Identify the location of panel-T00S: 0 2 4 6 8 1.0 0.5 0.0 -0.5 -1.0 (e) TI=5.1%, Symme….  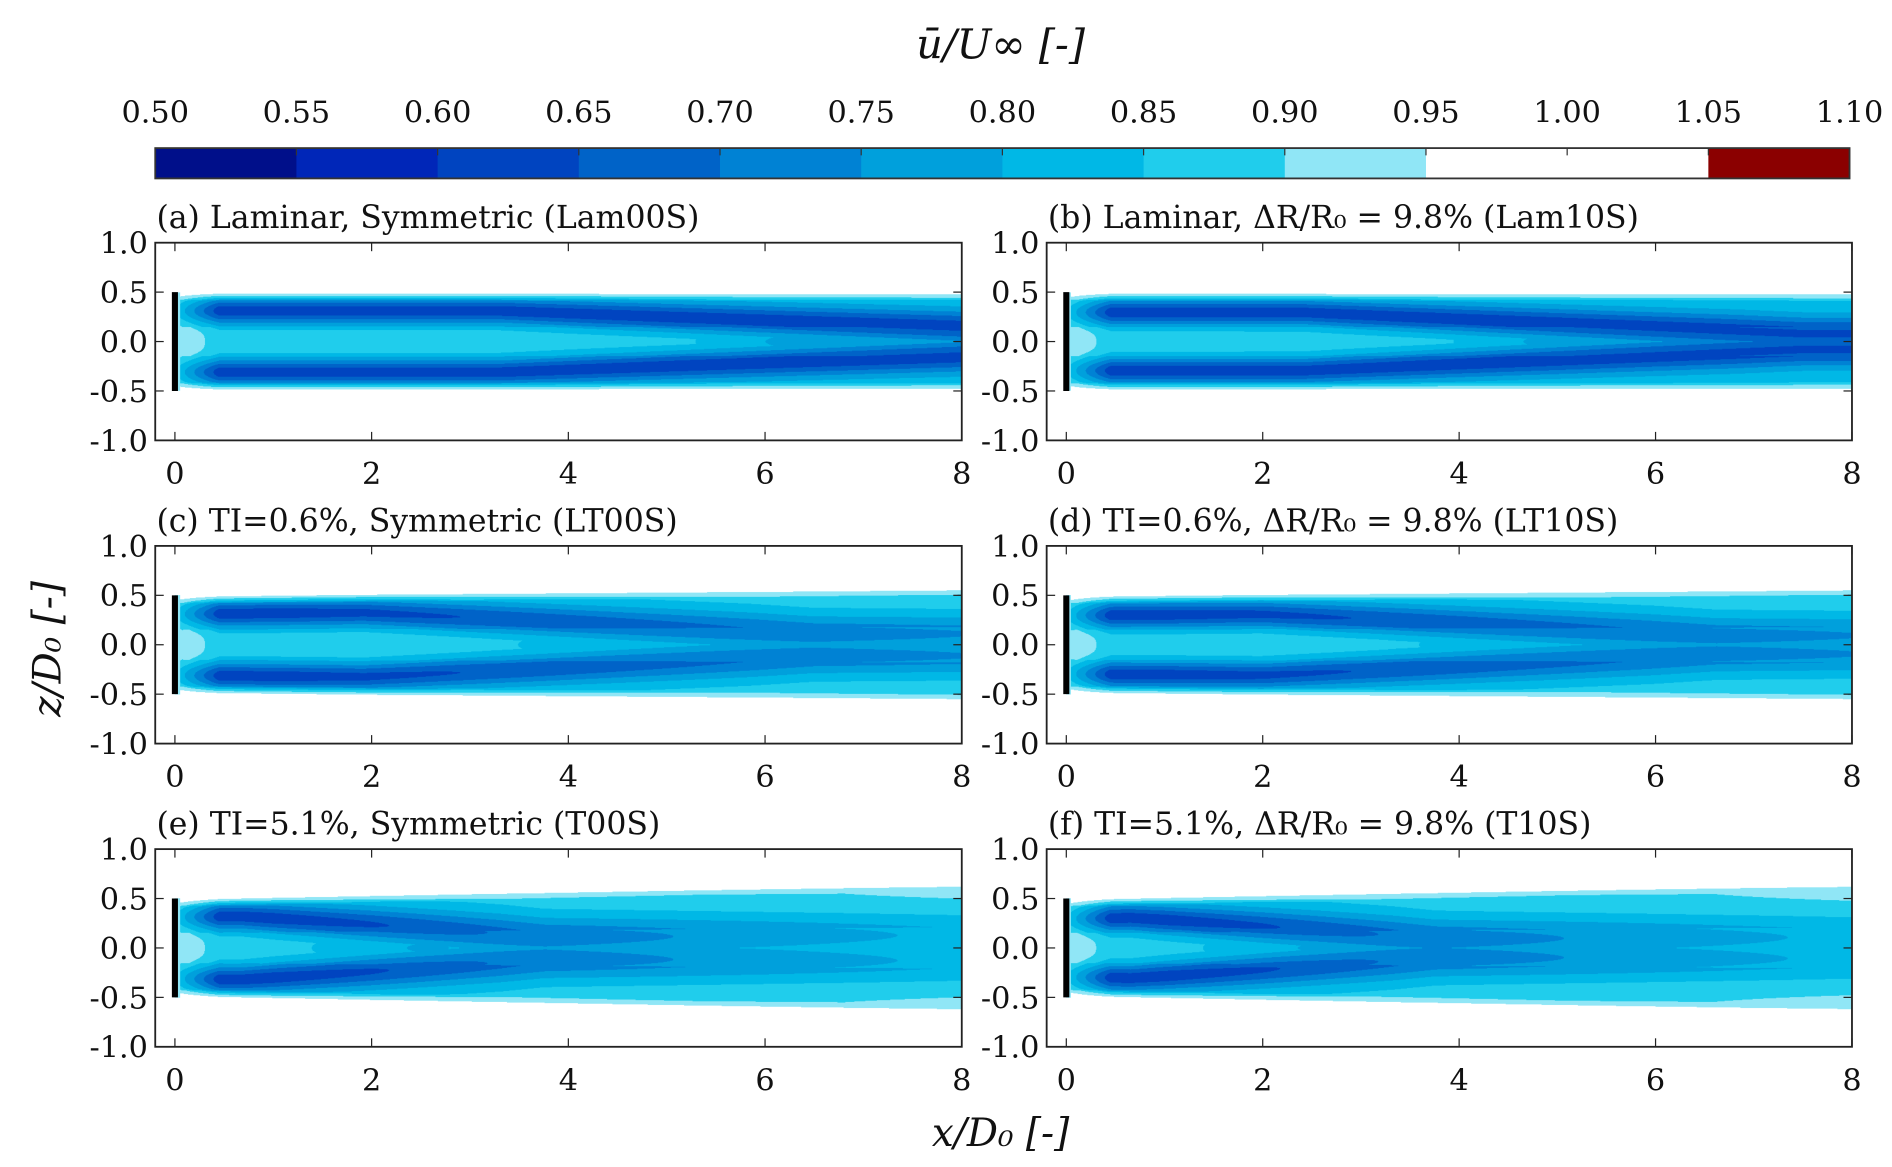
(531, 953).